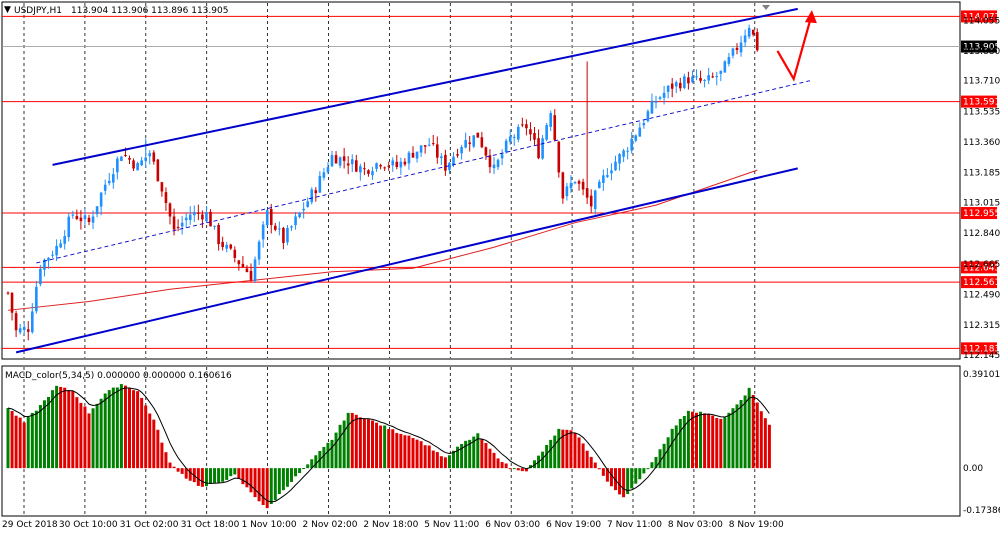  Describe the element at coordinates (7, 10) in the screenshot. I see `chart-menu-icon: ▼` at that location.